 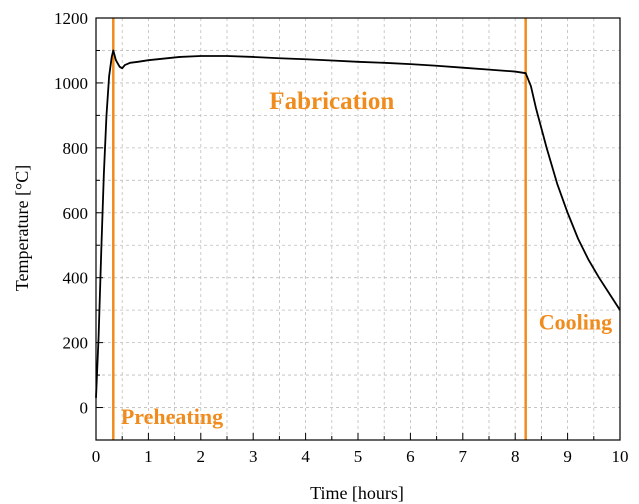 What do you see at coordinates (410, 456) in the screenshot?
I see `x-tick-label: 6` at bounding box center [410, 456].